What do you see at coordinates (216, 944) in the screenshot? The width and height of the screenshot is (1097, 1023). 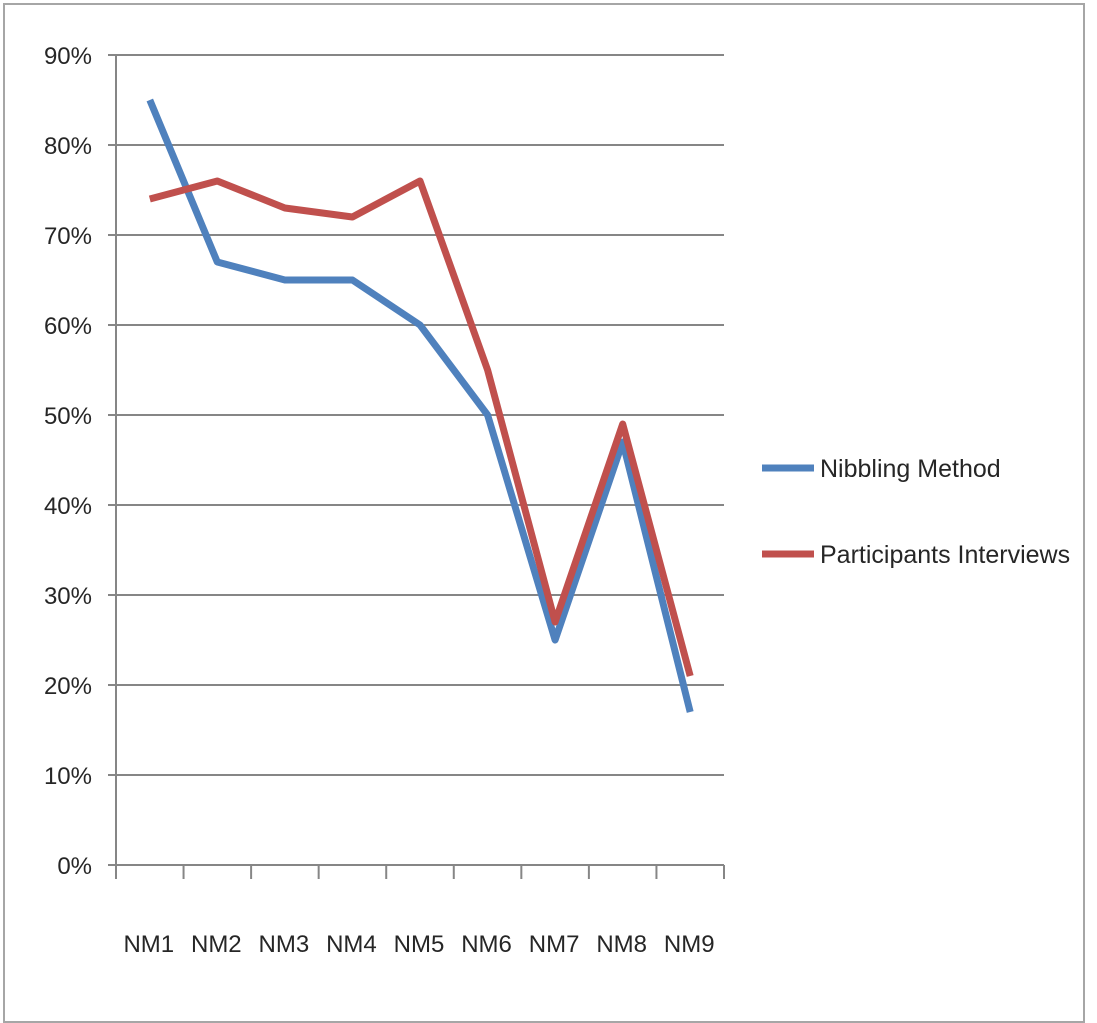 I see `x-tick-label: NM2` at bounding box center [216, 944].